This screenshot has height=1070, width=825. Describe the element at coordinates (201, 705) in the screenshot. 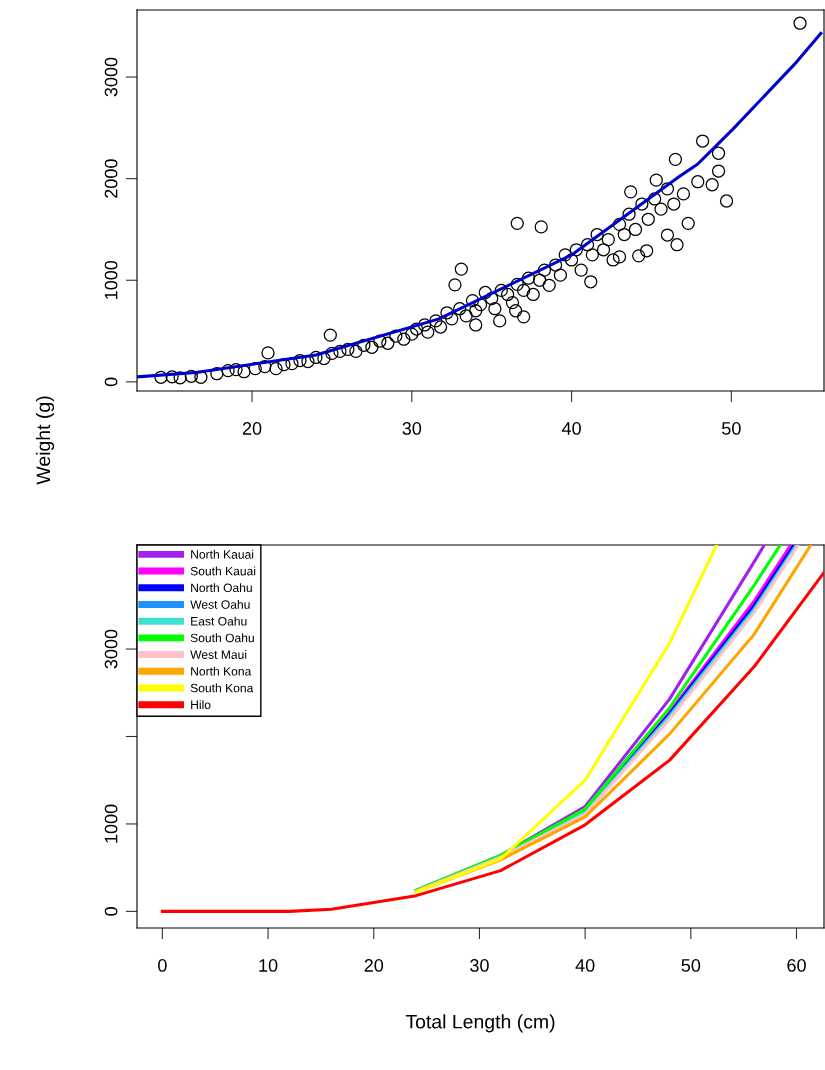

I see `legend-label: Hilo` at that location.